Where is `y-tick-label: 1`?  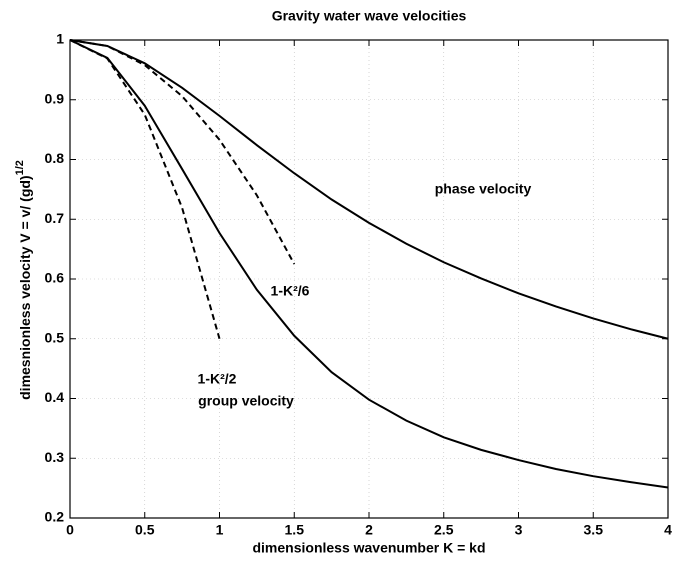
y-tick-label: 1 is located at coordinates (60, 39).